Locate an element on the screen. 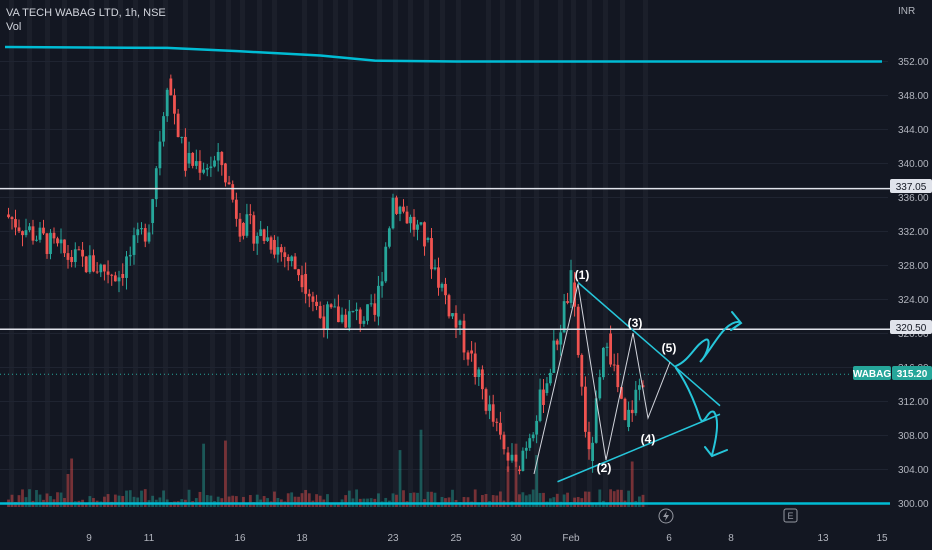 The height and width of the screenshot is (550, 932). flash-icon is located at coordinates (666, 516).